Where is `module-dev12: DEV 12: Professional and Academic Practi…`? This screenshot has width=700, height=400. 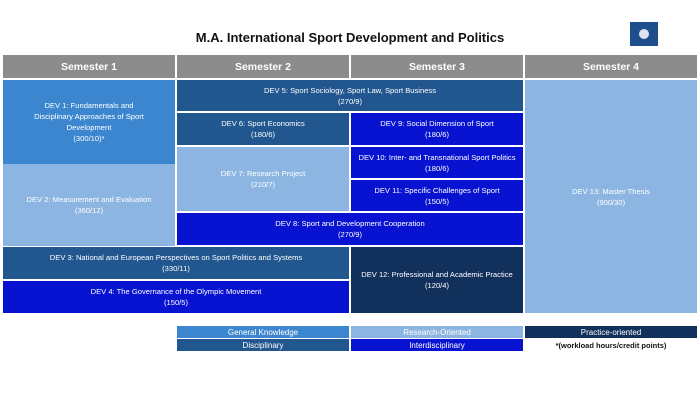 module-dev12: DEV 12: Professional and Academic Practi… is located at coordinates (437, 280).